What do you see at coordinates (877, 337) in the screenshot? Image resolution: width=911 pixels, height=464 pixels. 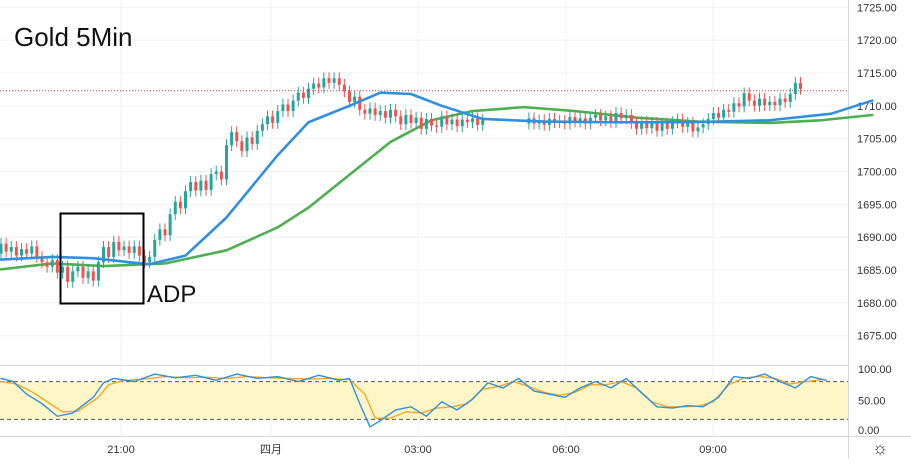 I see `price-tick-label: 1675.00` at bounding box center [877, 337].